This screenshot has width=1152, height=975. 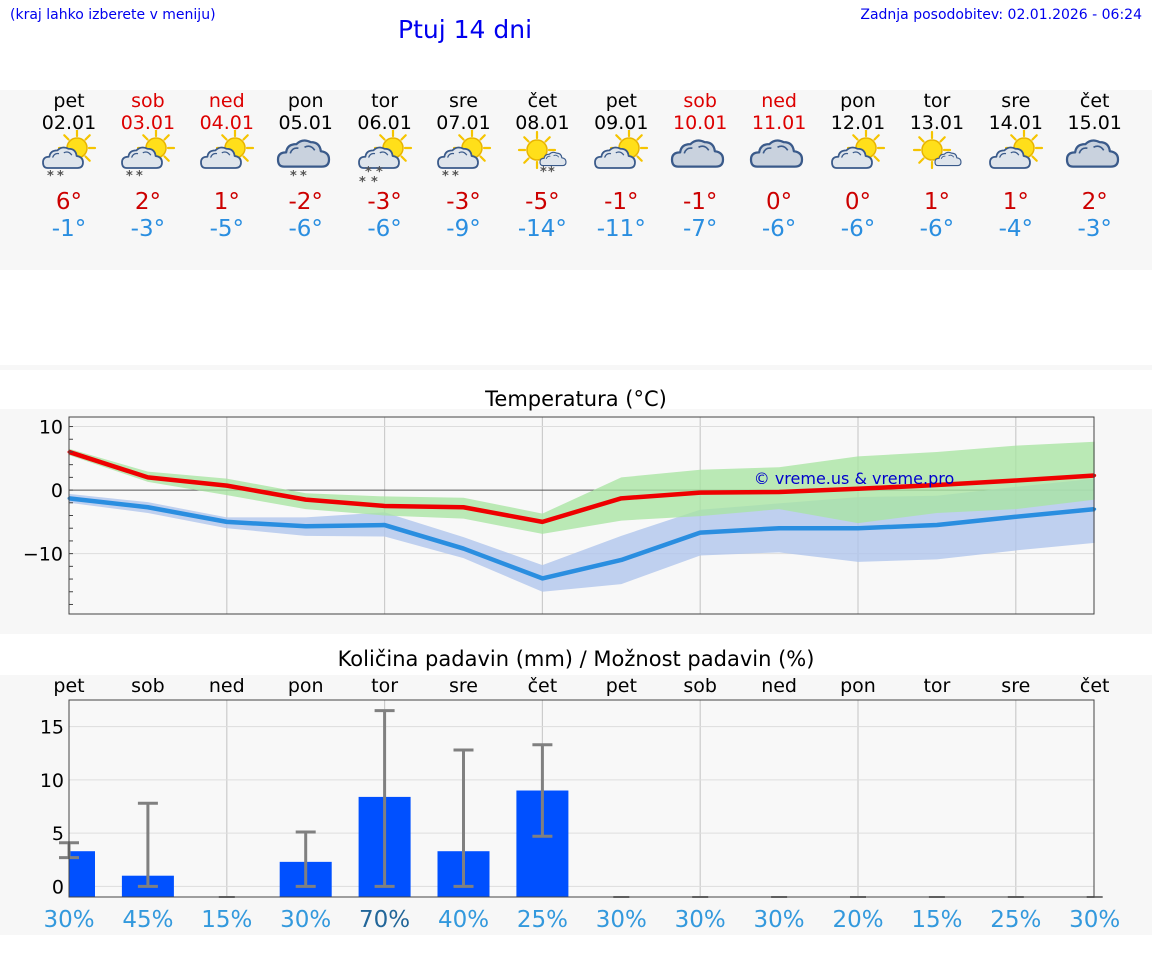 I want to click on y-tick-label: 0, so click(x=58, y=887).